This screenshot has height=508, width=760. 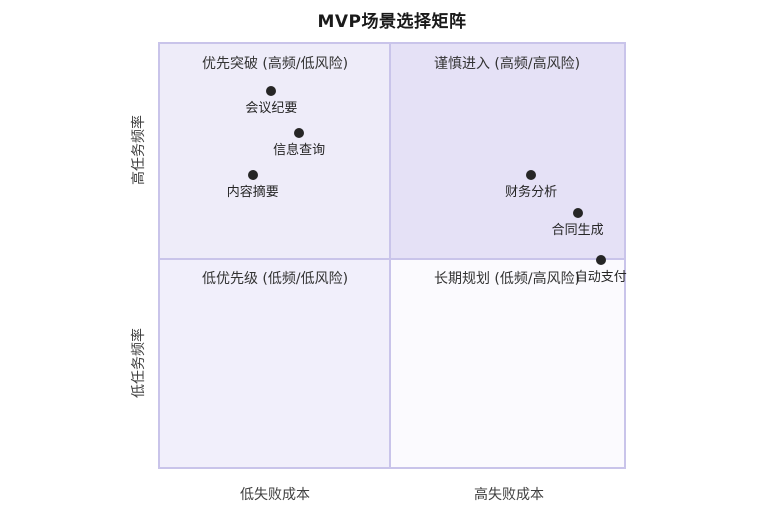 I want to click on data-point-label: 会议纪要, so click(x=271, y=108).